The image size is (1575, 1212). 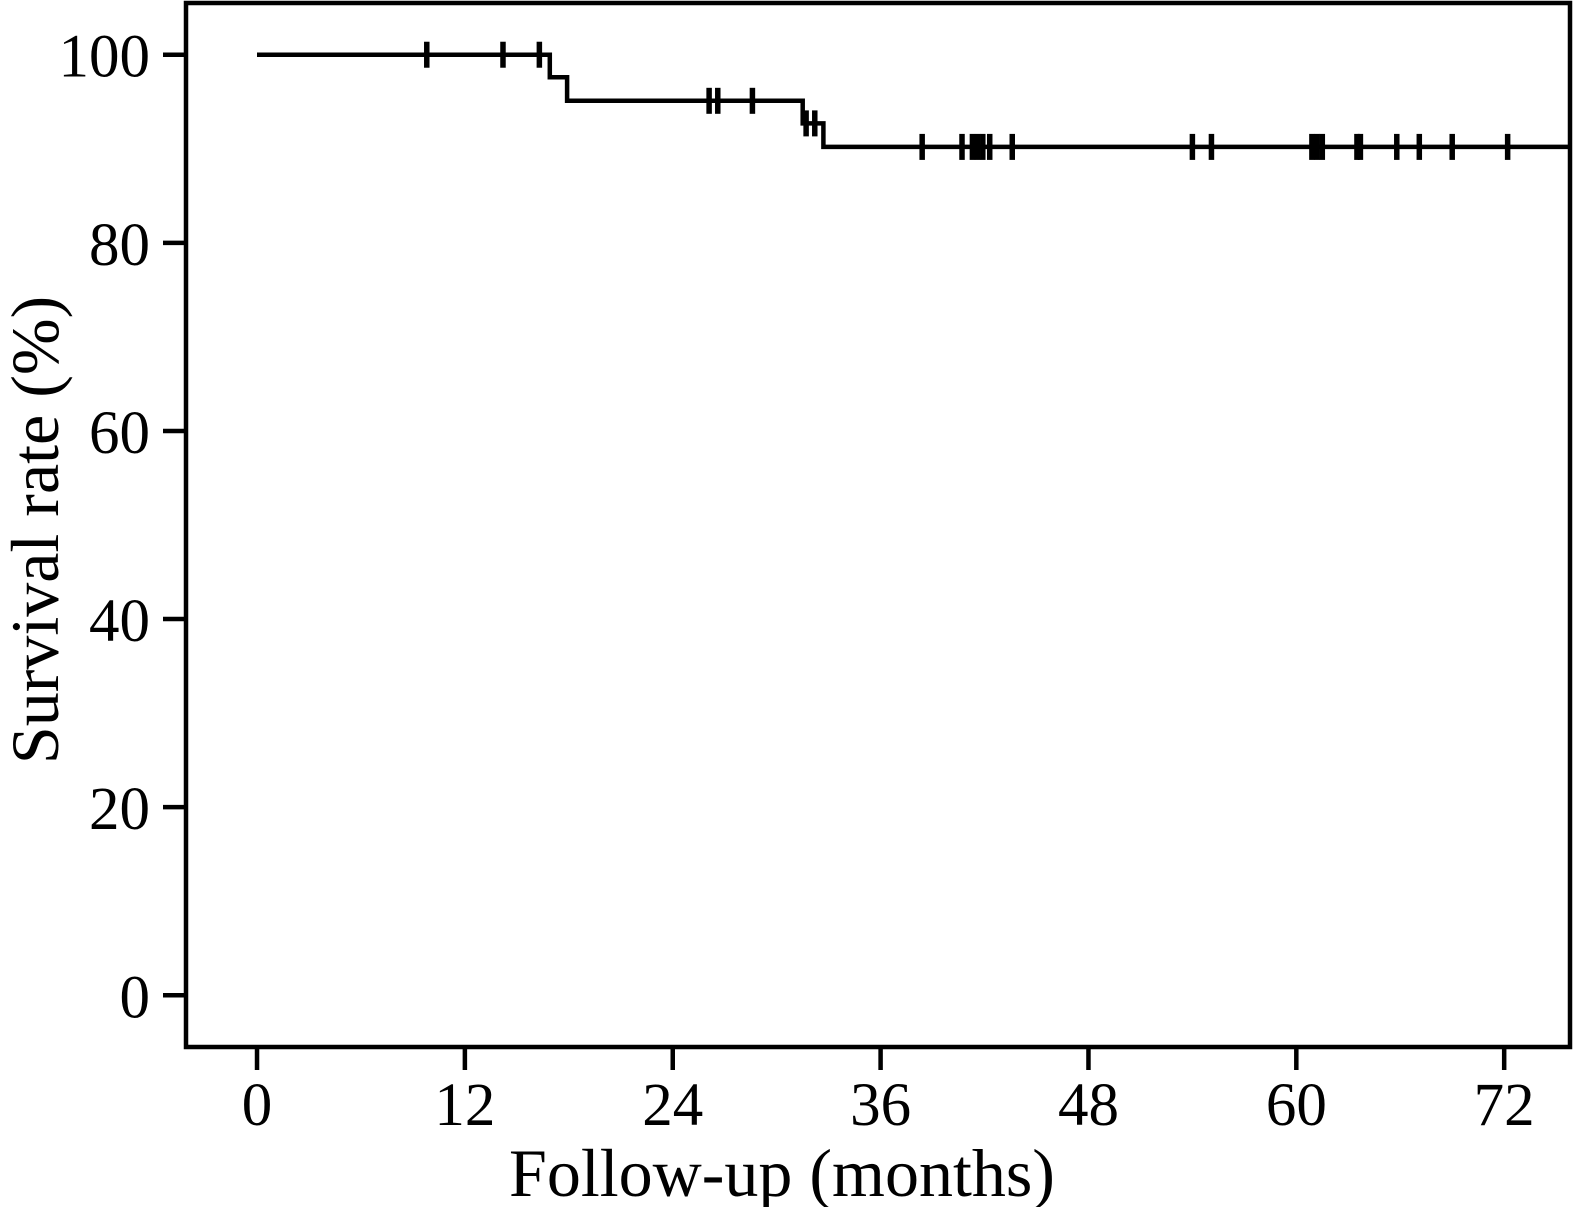 What do you see at coordinates (119, 245) in the screenshot?
I see `y-tick-label-4: 80` at bounding box center [119, 245].